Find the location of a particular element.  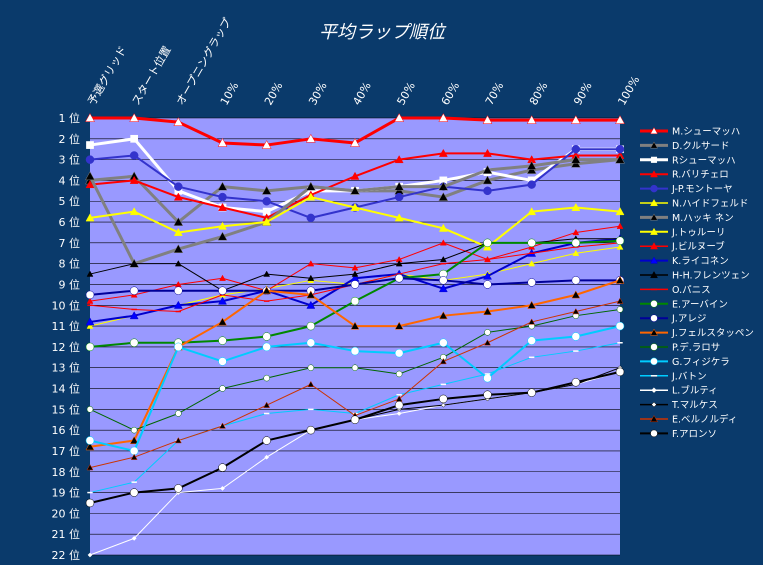

legend-label: F.アロンソ is located at coordinates (694, 434).